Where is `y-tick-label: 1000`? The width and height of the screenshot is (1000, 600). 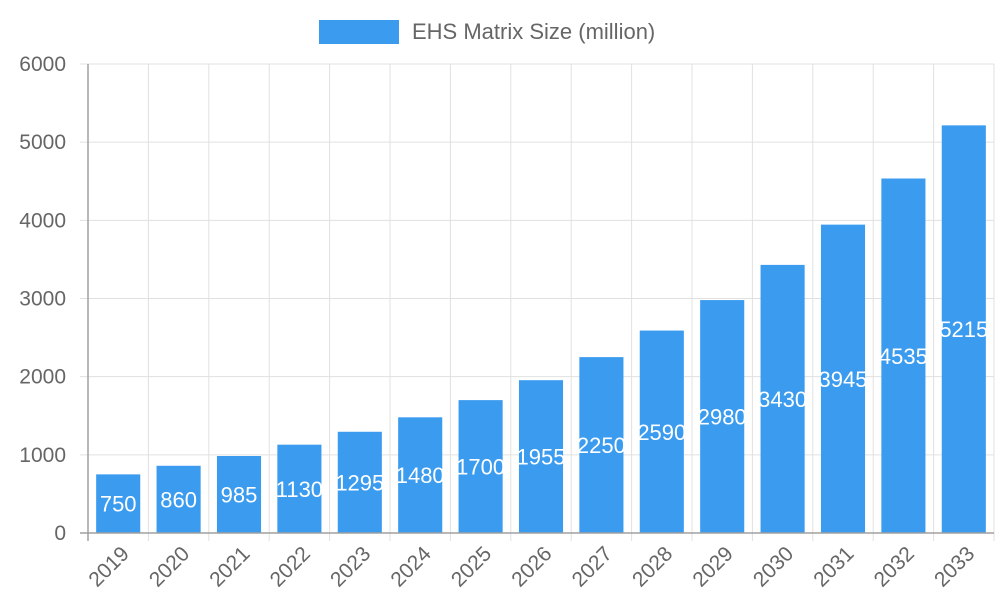 y-tick-label: 1000 is located at coordinates (42, 455).